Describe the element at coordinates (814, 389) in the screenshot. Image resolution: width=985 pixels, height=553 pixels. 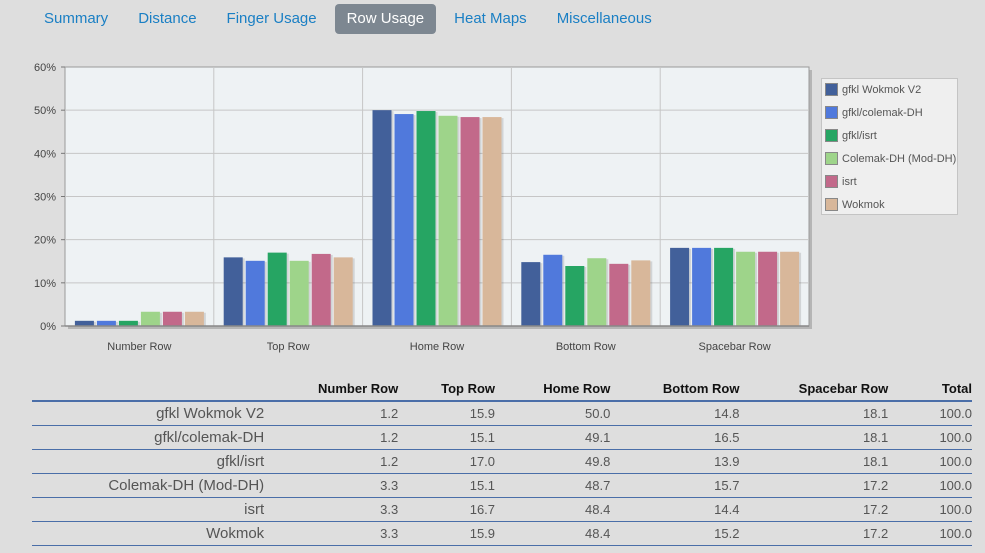
I see `table-header-spacebar-row: Spacebar Row` at that location.